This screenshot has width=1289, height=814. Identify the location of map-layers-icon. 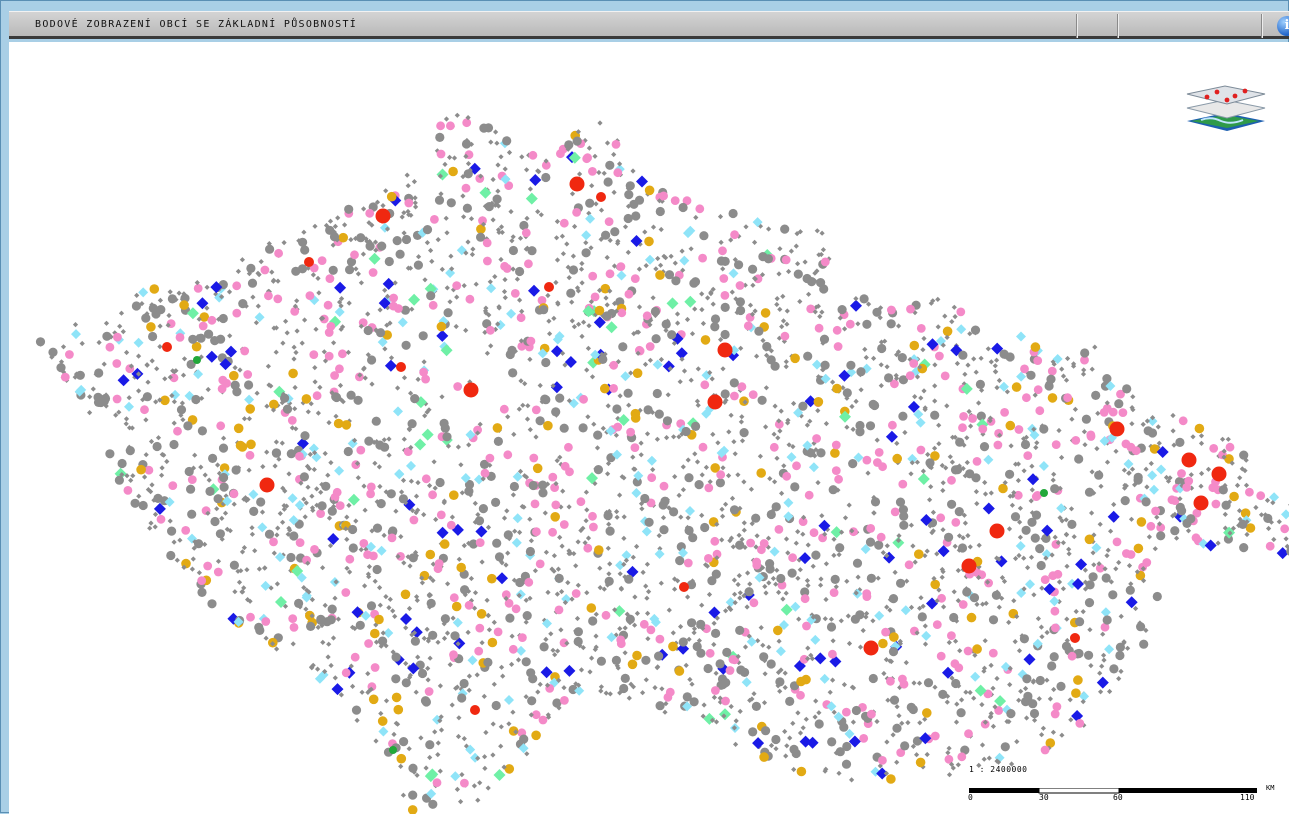
(1225, 108).